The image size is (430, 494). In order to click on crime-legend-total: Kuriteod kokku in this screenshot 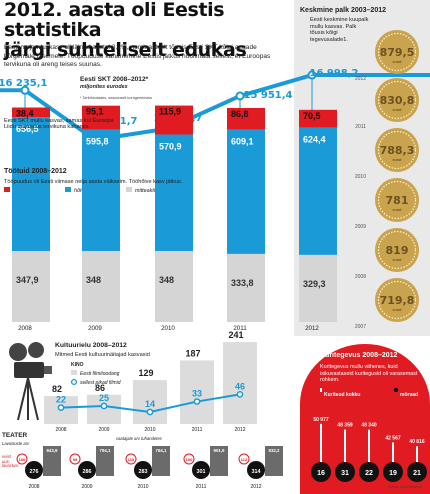, I will do `click(342, 395)`.